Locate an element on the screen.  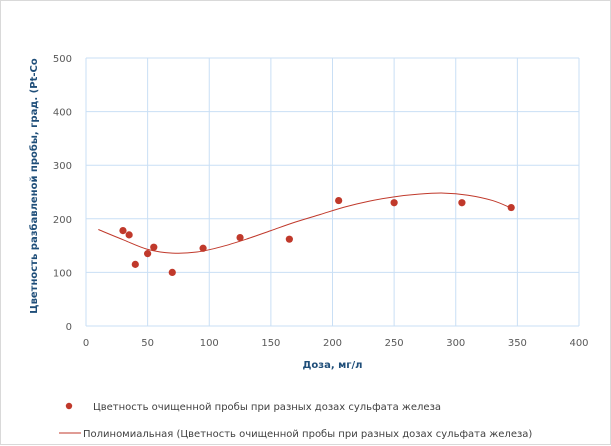
y-tick-label: 500 is located at coordinates (62, 59).